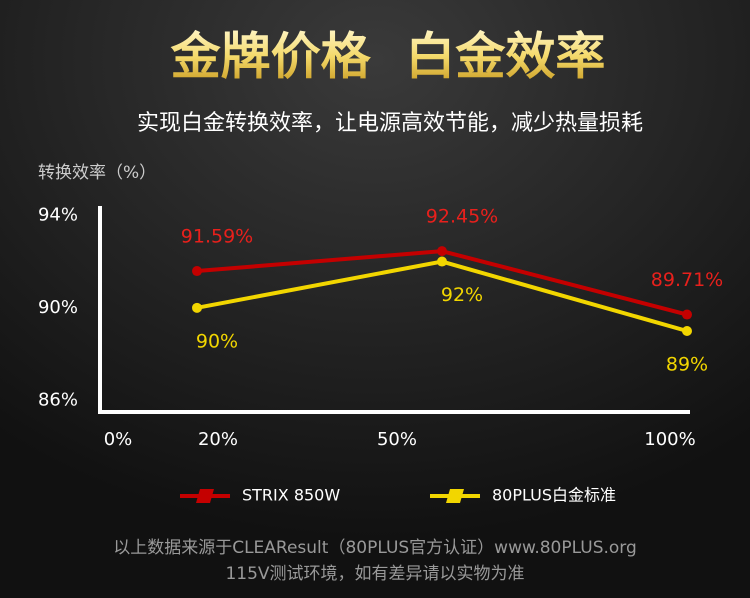 The width and height of the screenshot is (750, 598). I want to click on y-tick-label: 90%, so click(58, 307).